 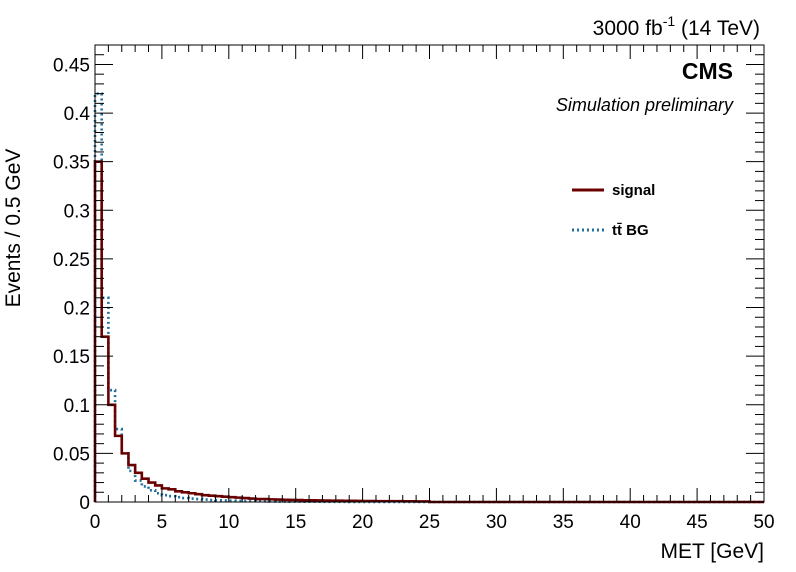 What do you see at coordinates (228, 522) in the screenshot?
I see `x-tick-label: 10` at bounding box center [228, 522].